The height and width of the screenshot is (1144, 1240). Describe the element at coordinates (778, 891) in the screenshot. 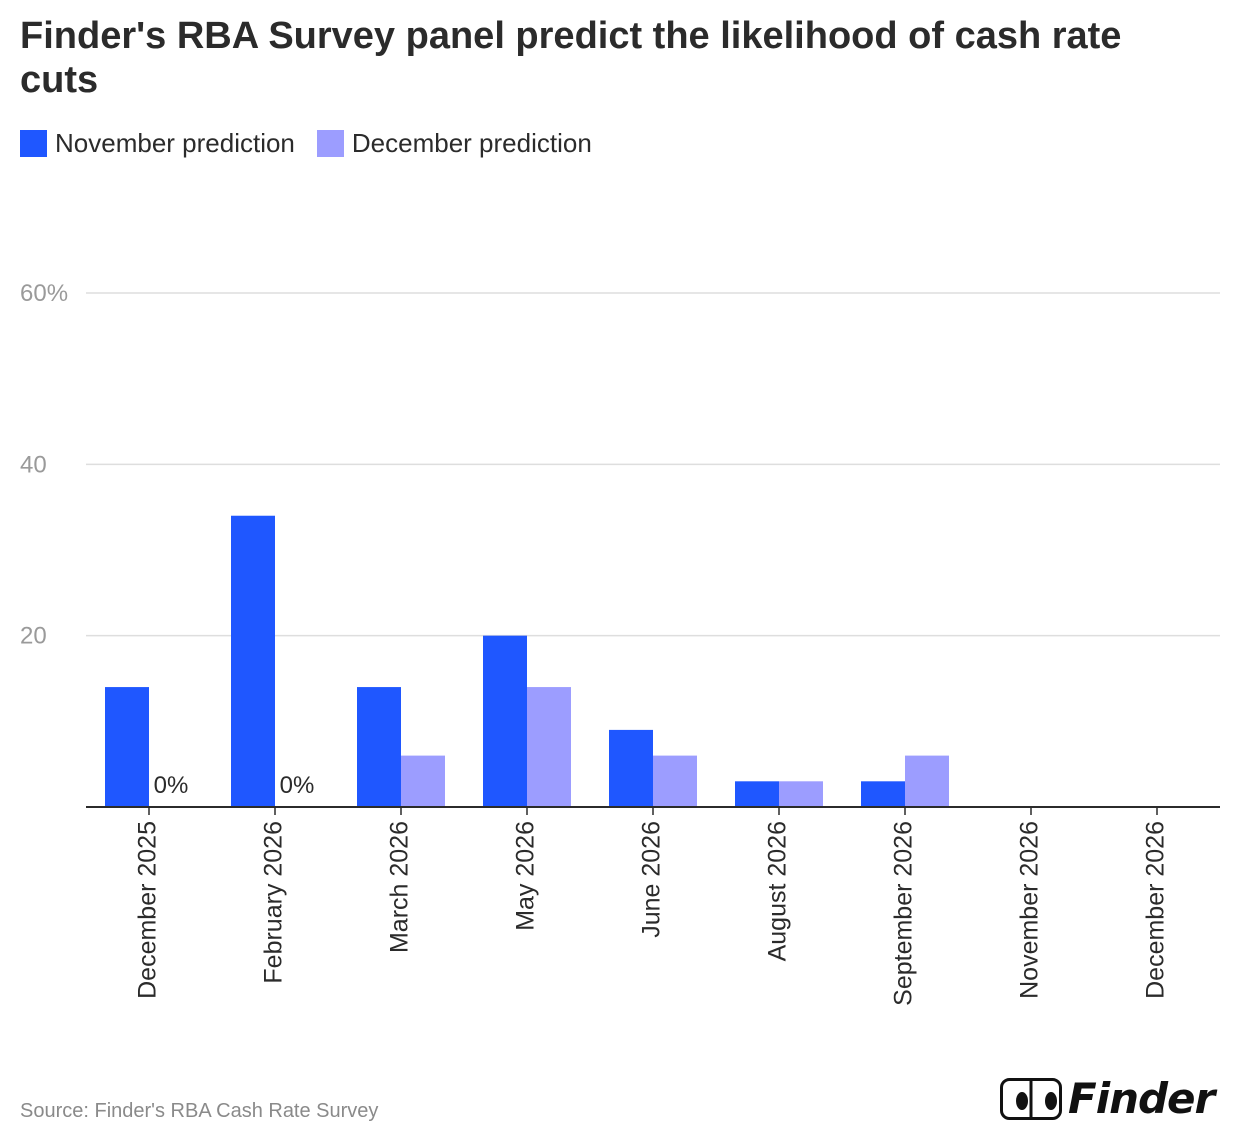

I see `x-tick-label: August 2026` at that location.